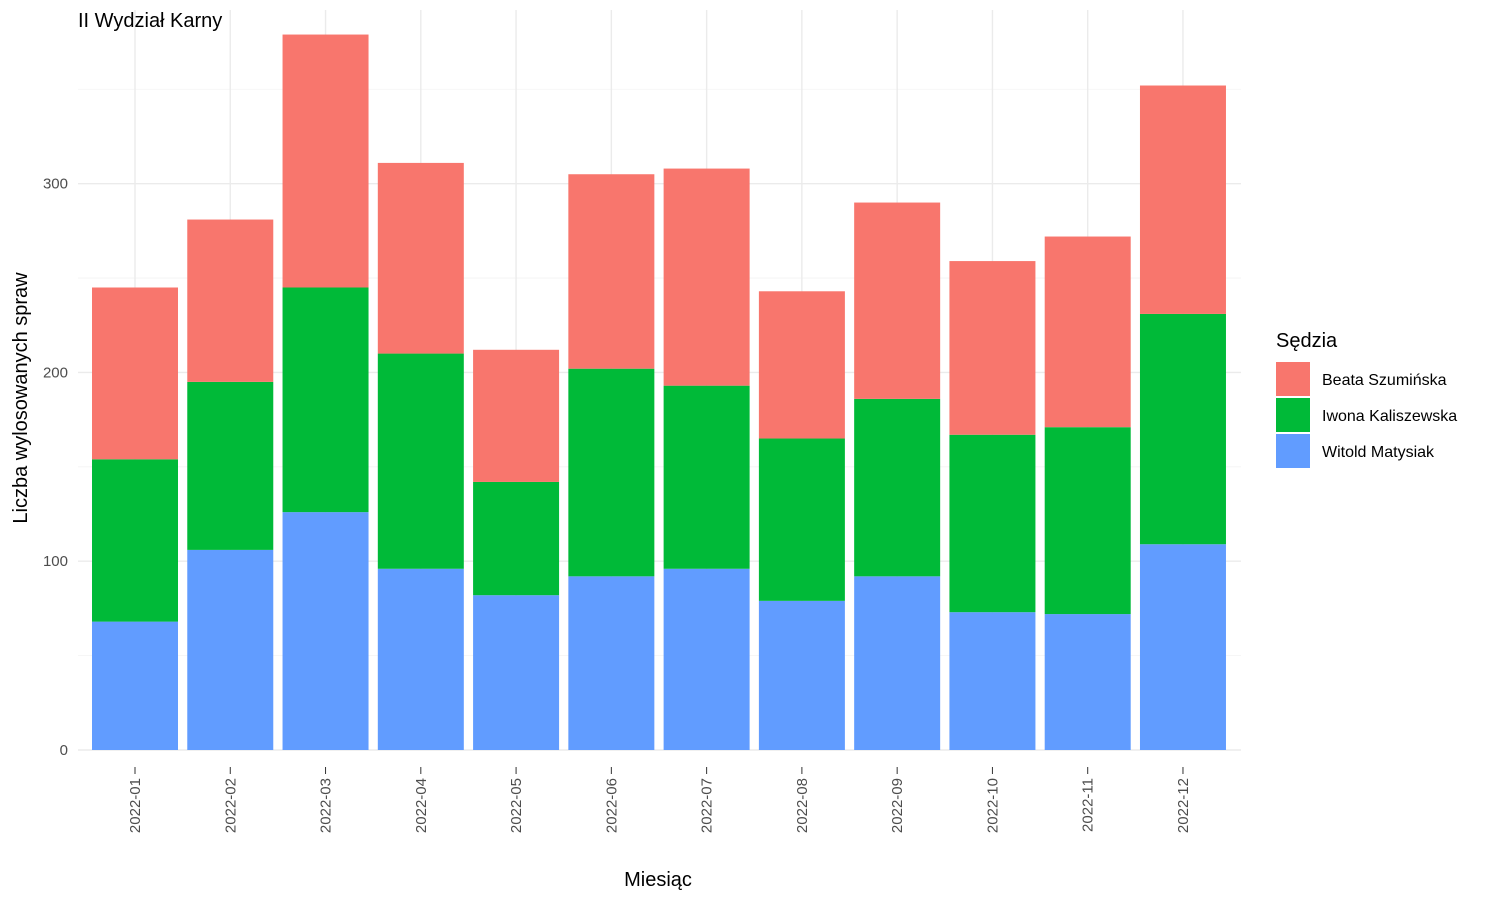  Describe the element at coordinates (326, 805) in the screenshot. I see `x-tick-label: 2022-03` at that location.